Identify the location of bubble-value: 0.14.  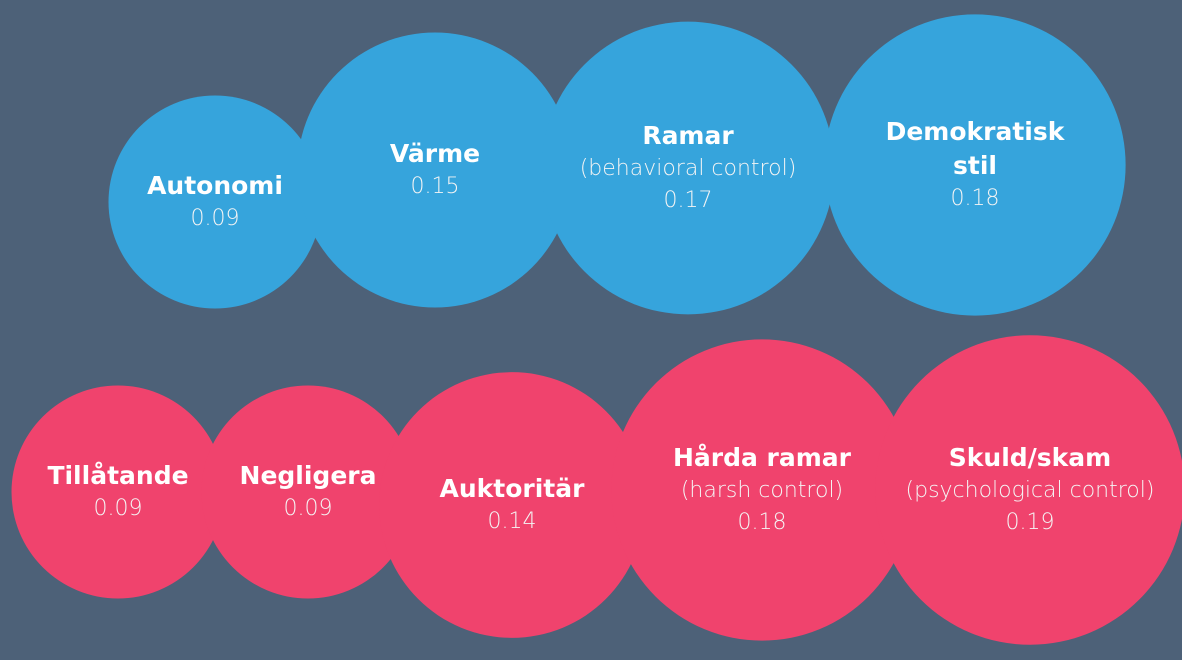
(512, 521).